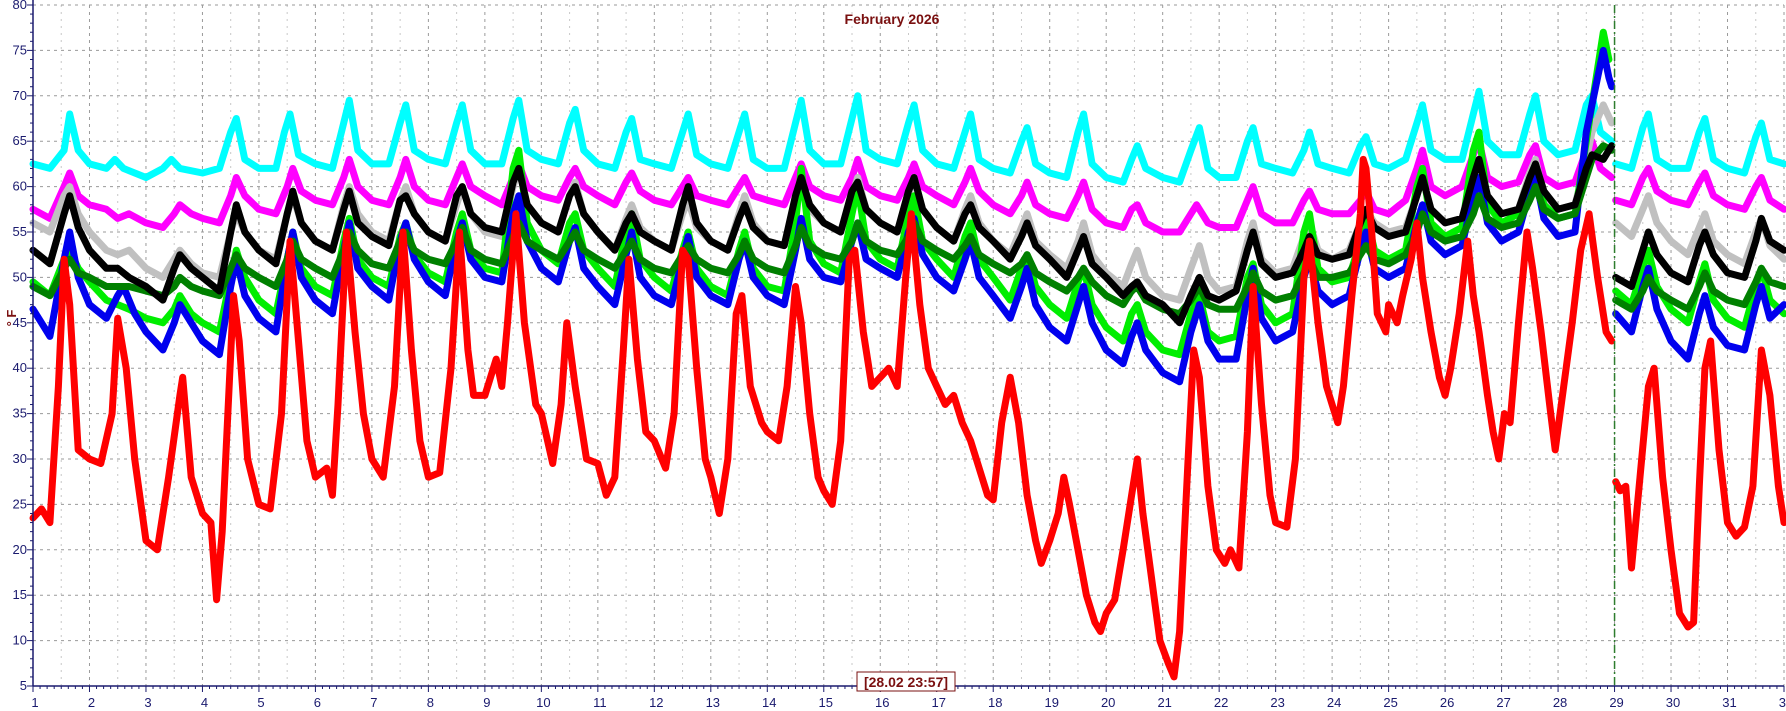 The height and width of the screenshot is (711, 1786). Describe the element at coordinates (1673, 702) in the screenshot. I see `x-tick-label: 30` at that location.